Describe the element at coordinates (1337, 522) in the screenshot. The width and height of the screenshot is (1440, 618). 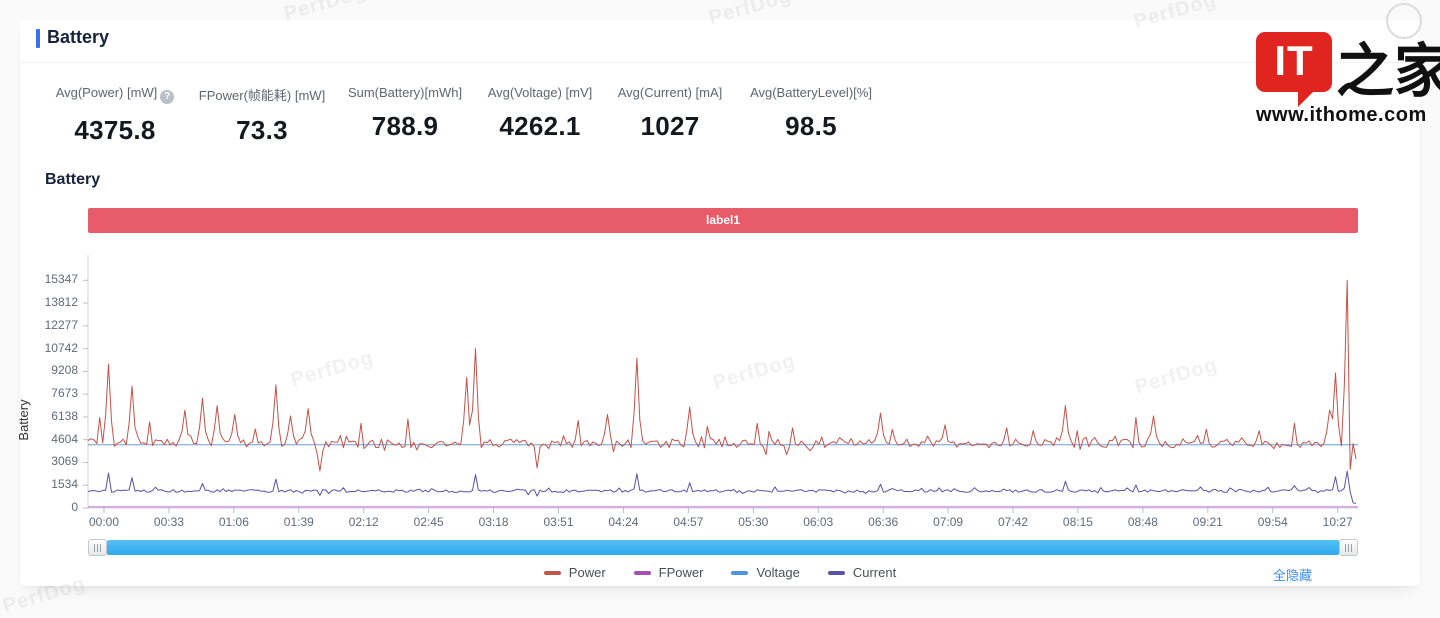
I see `x-tick-label: 10:27` at that location.